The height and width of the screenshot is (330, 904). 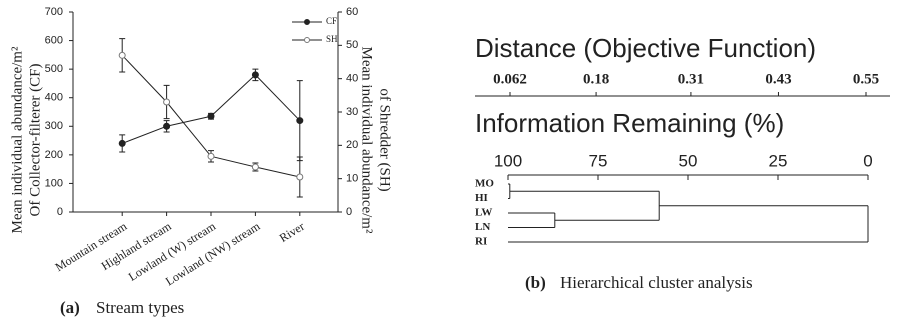 I want to click on x-tick-label: Mountain stream, so click(x=91, y=246).